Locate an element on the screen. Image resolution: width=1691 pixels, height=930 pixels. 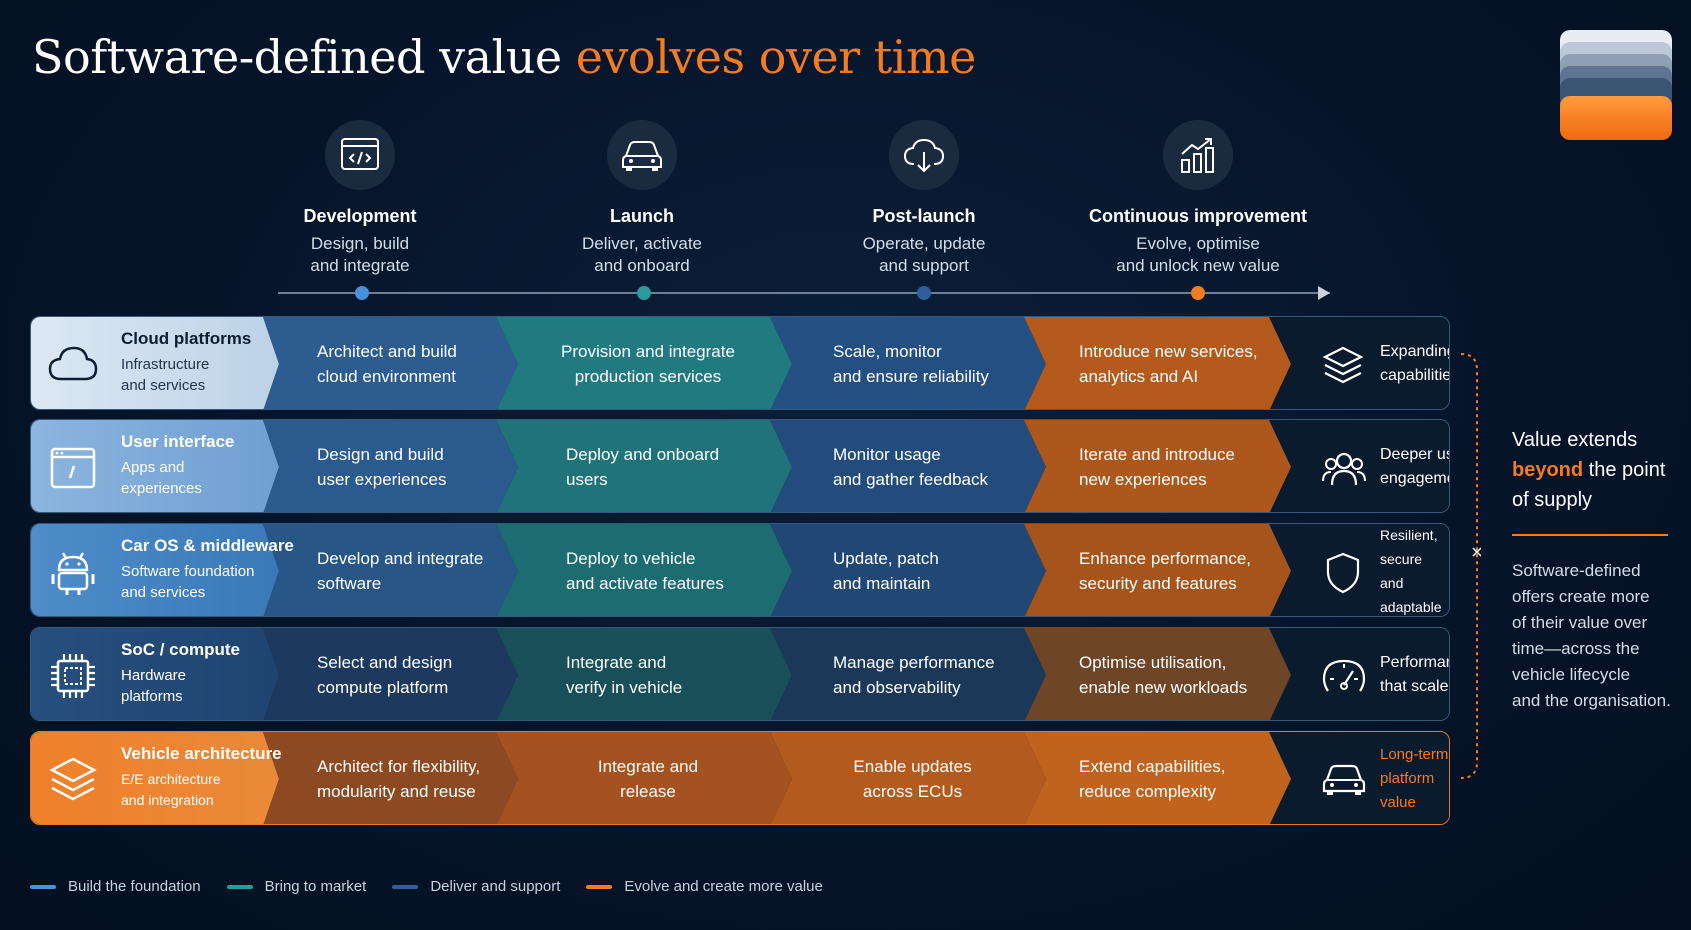
users-icon is located at coordinates (1343, 469).